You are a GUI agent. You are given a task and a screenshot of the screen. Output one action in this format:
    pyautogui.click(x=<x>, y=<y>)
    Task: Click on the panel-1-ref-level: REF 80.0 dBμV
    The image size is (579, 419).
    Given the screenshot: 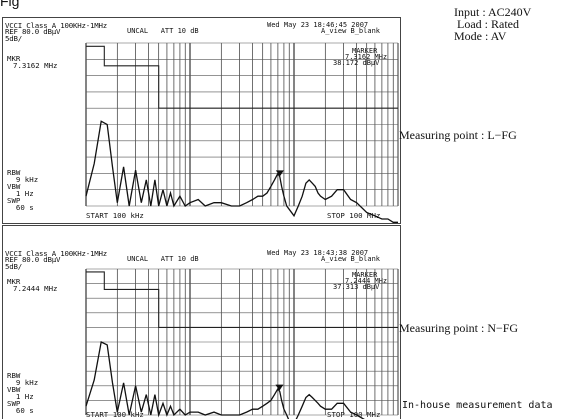 What is the action you would take?
    pyautogui.click(x=33, y=31)
    